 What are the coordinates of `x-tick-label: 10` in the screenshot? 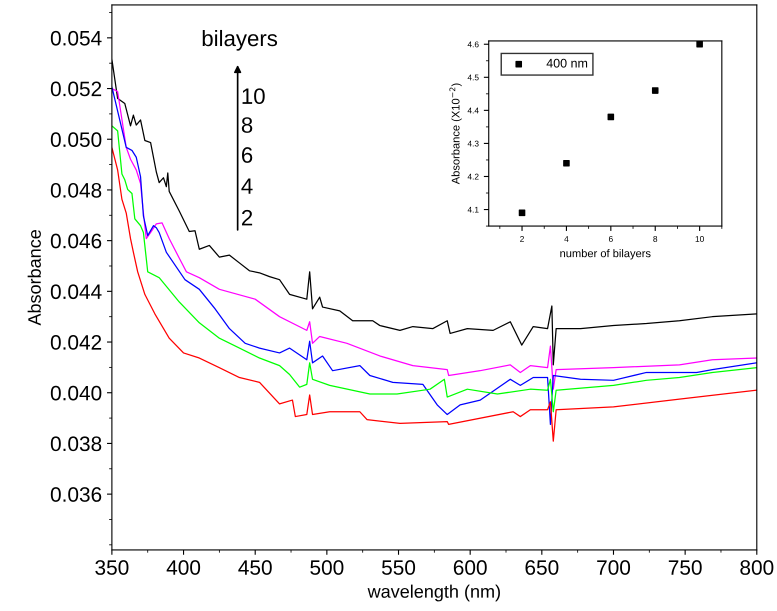 It's located at (700, 239).